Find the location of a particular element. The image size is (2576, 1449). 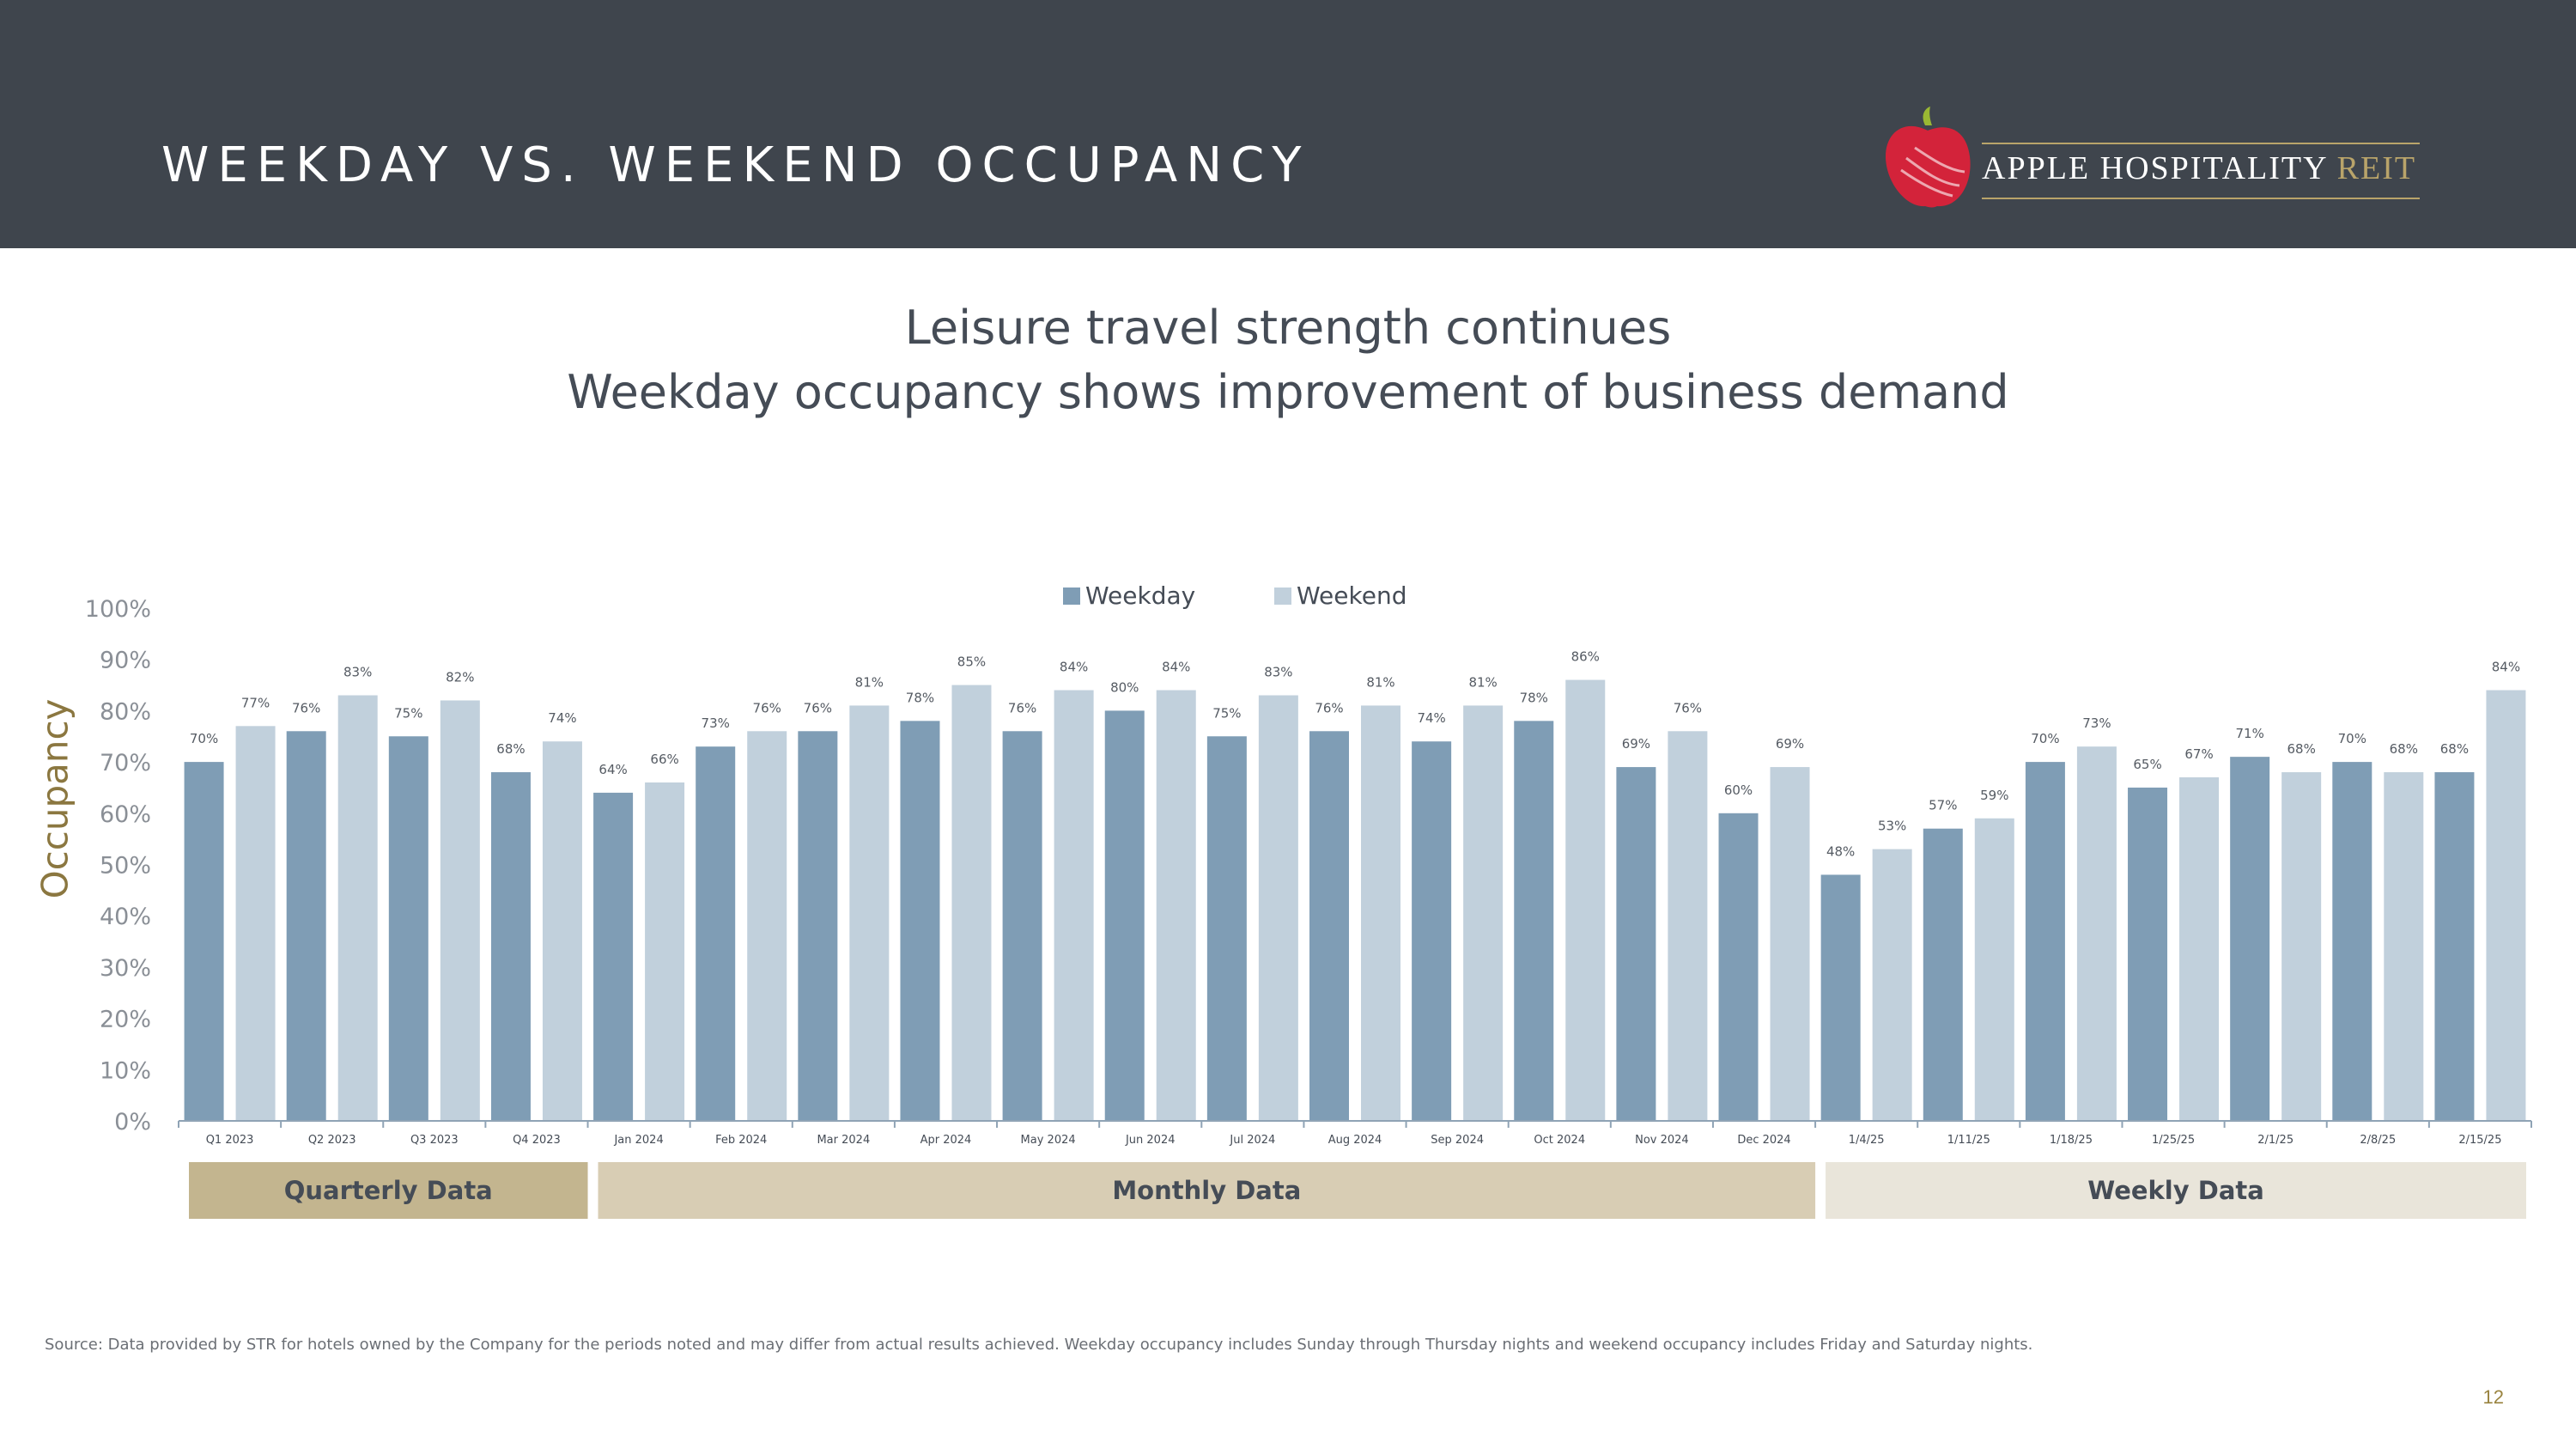

x-tick-label: Q1 2023 is located at coordinates (230, 1140).